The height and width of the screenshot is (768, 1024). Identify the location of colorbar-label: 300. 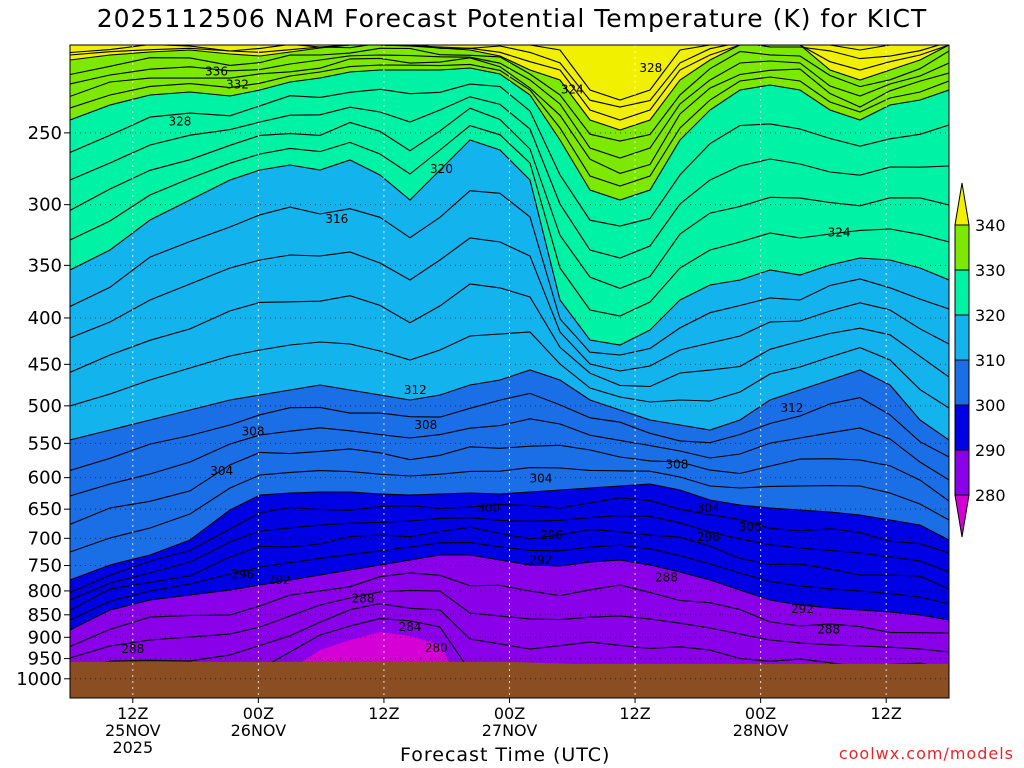
(990, 405).